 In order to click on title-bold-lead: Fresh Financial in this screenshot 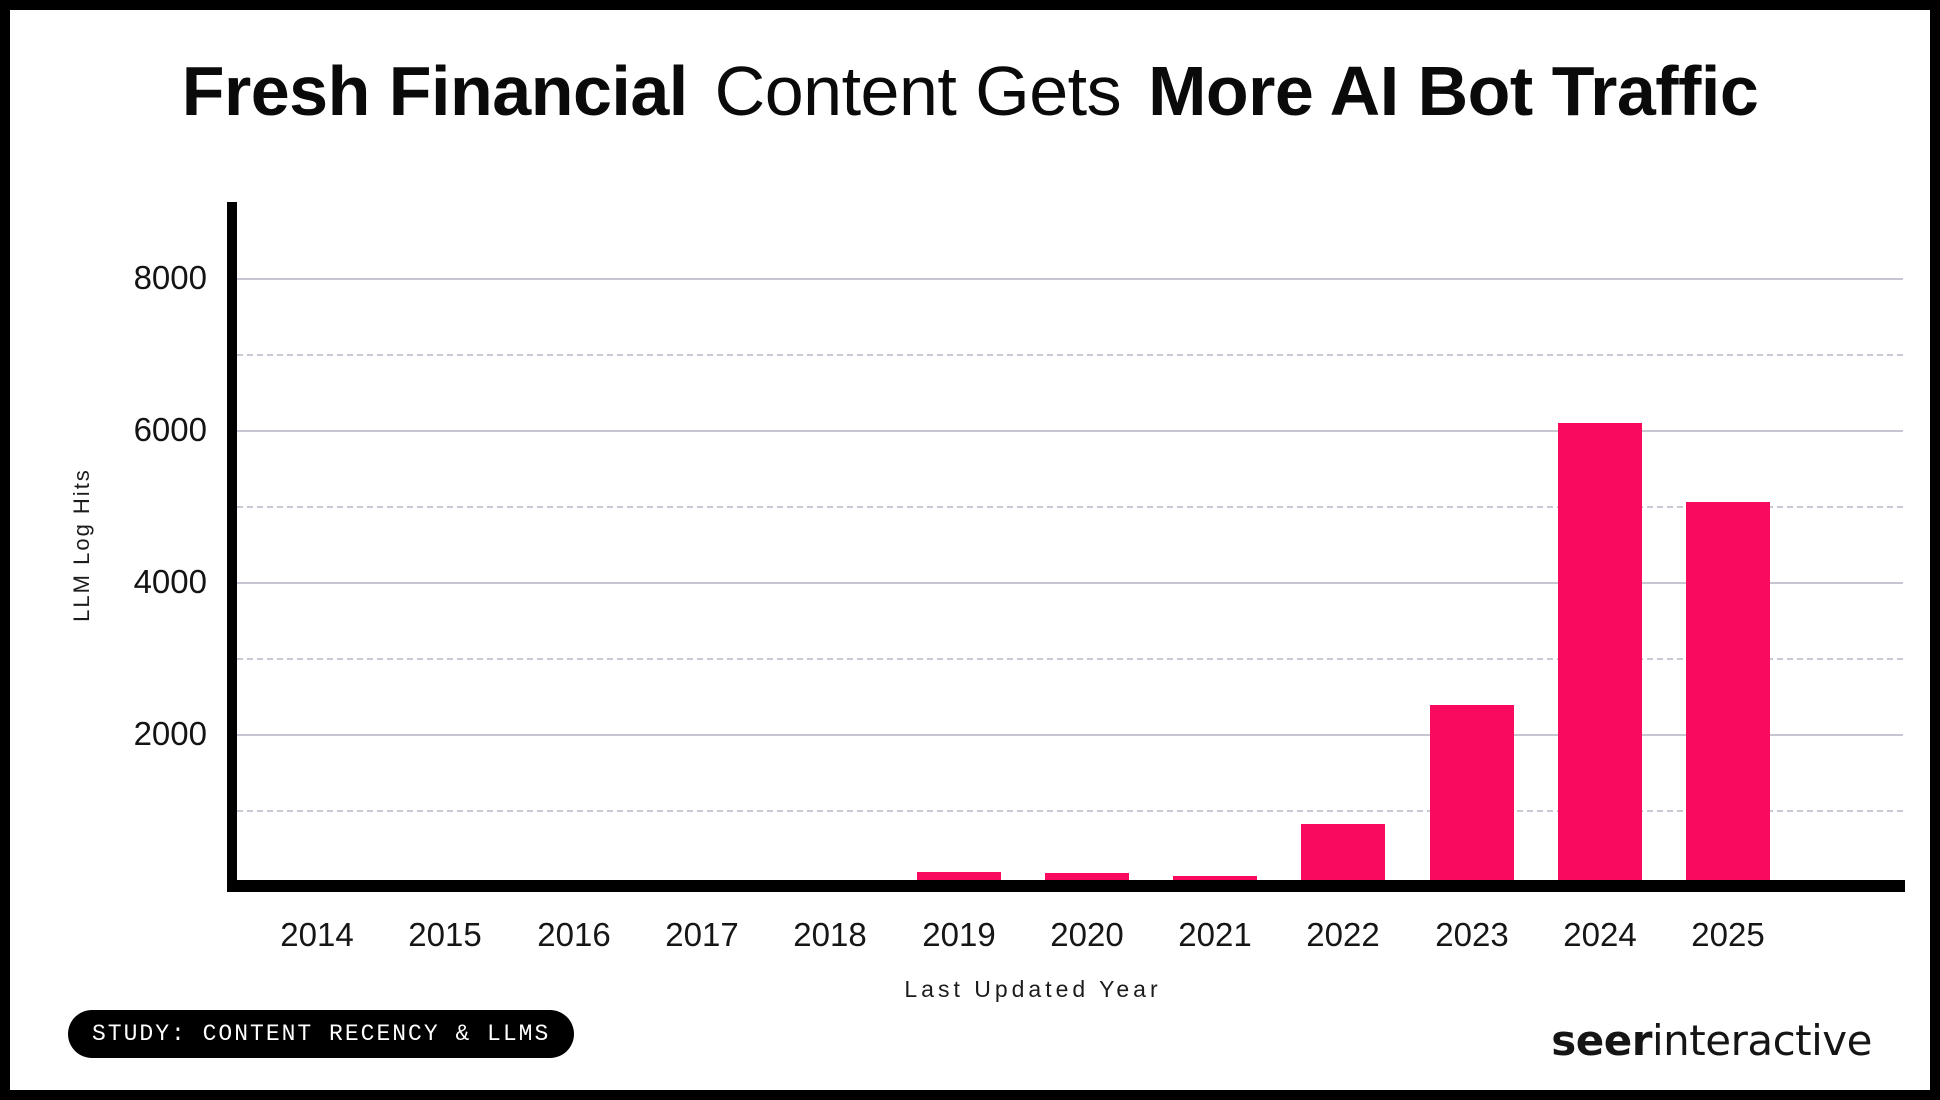, I will do `click(434, 91)`.